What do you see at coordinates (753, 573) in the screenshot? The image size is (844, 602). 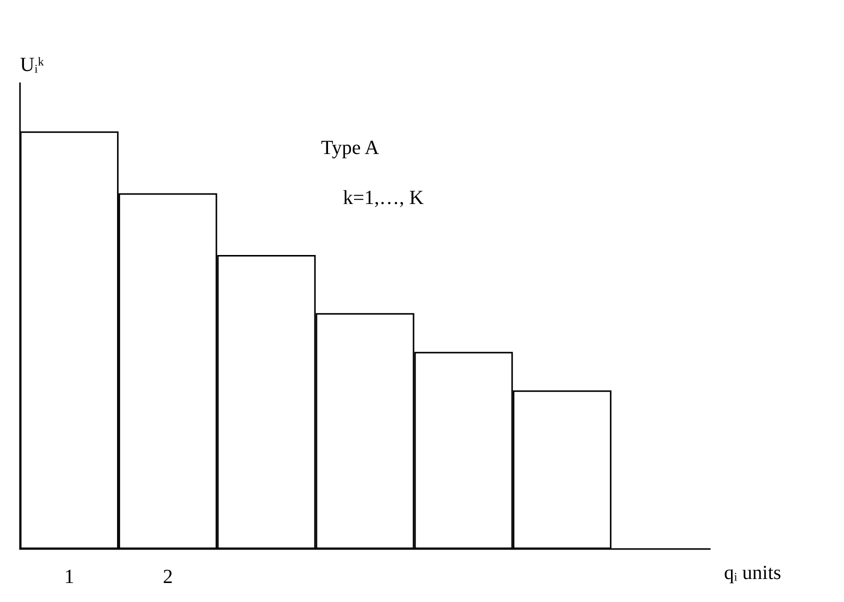 I see `x-axis-title: qᵢ units` at bounding box center [753, 573].